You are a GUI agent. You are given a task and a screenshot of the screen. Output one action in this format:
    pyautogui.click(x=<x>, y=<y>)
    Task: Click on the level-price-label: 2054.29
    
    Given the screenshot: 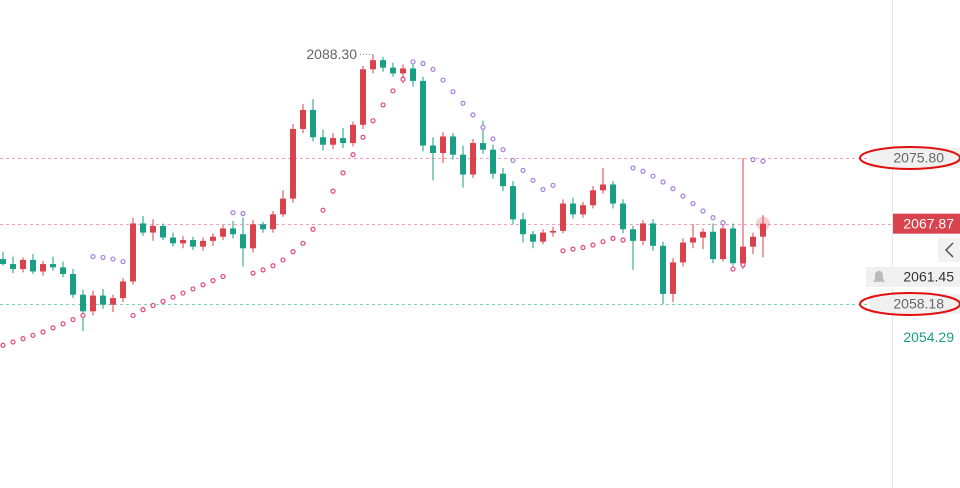 What is the action you would take?
    pyautogui.click(x=928, y=337)
    